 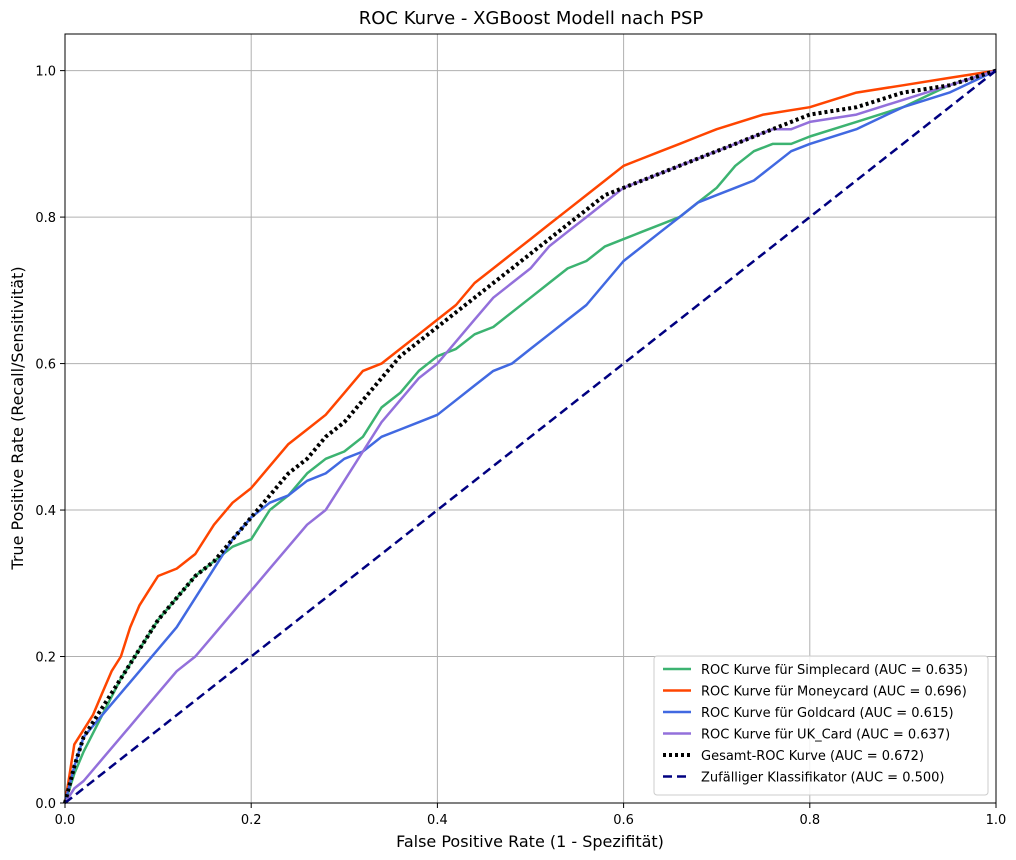 I want to click on y-tick-label: 0.0, so click(x=45, y=804).